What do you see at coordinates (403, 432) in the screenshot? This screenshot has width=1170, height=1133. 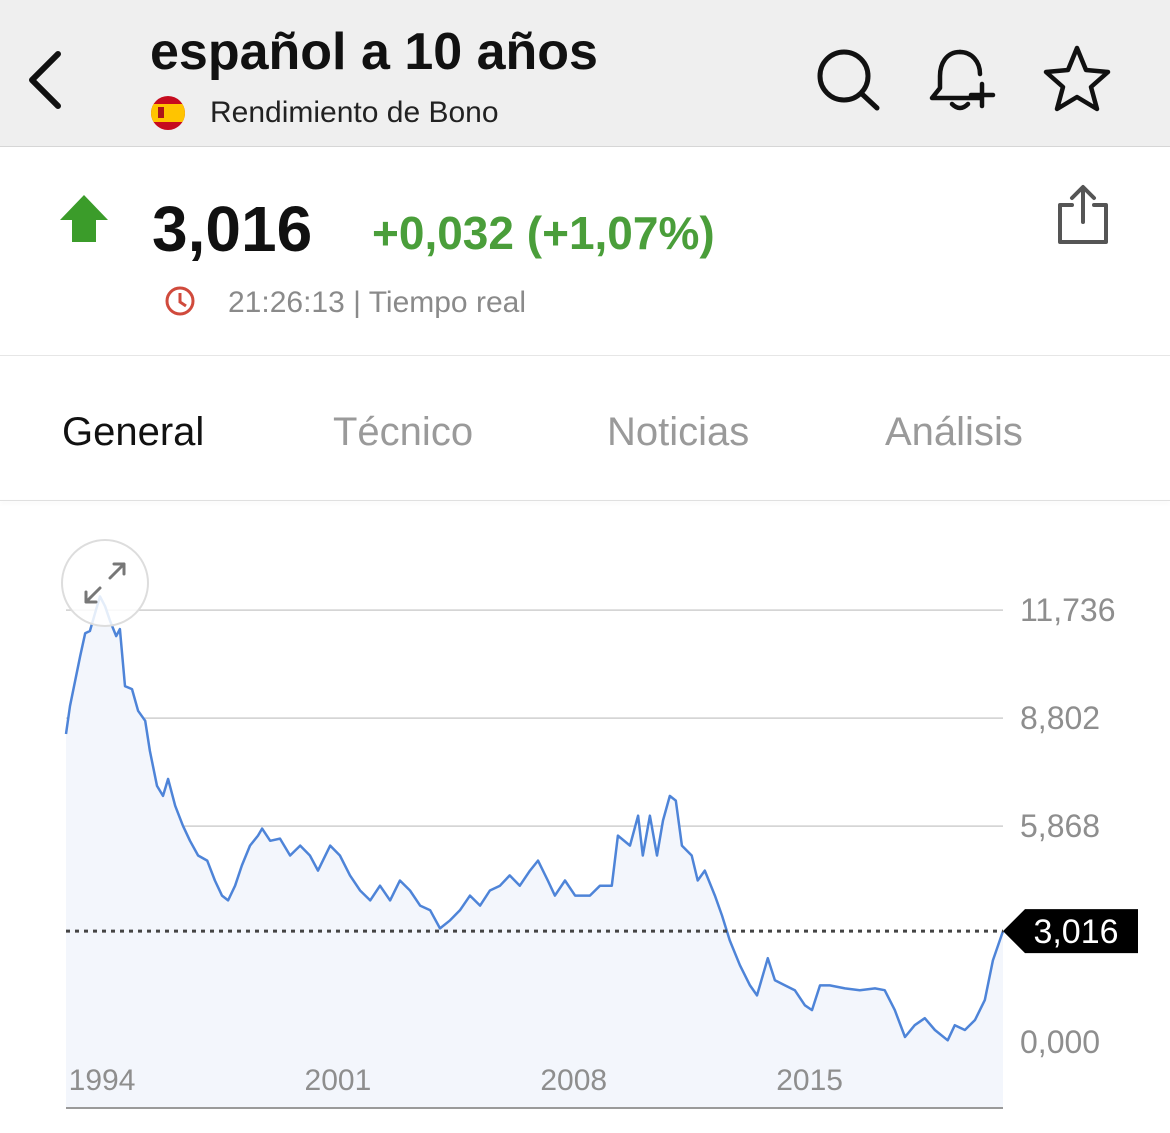 I see `tab: Técnico` at bounding box center [403, 432].